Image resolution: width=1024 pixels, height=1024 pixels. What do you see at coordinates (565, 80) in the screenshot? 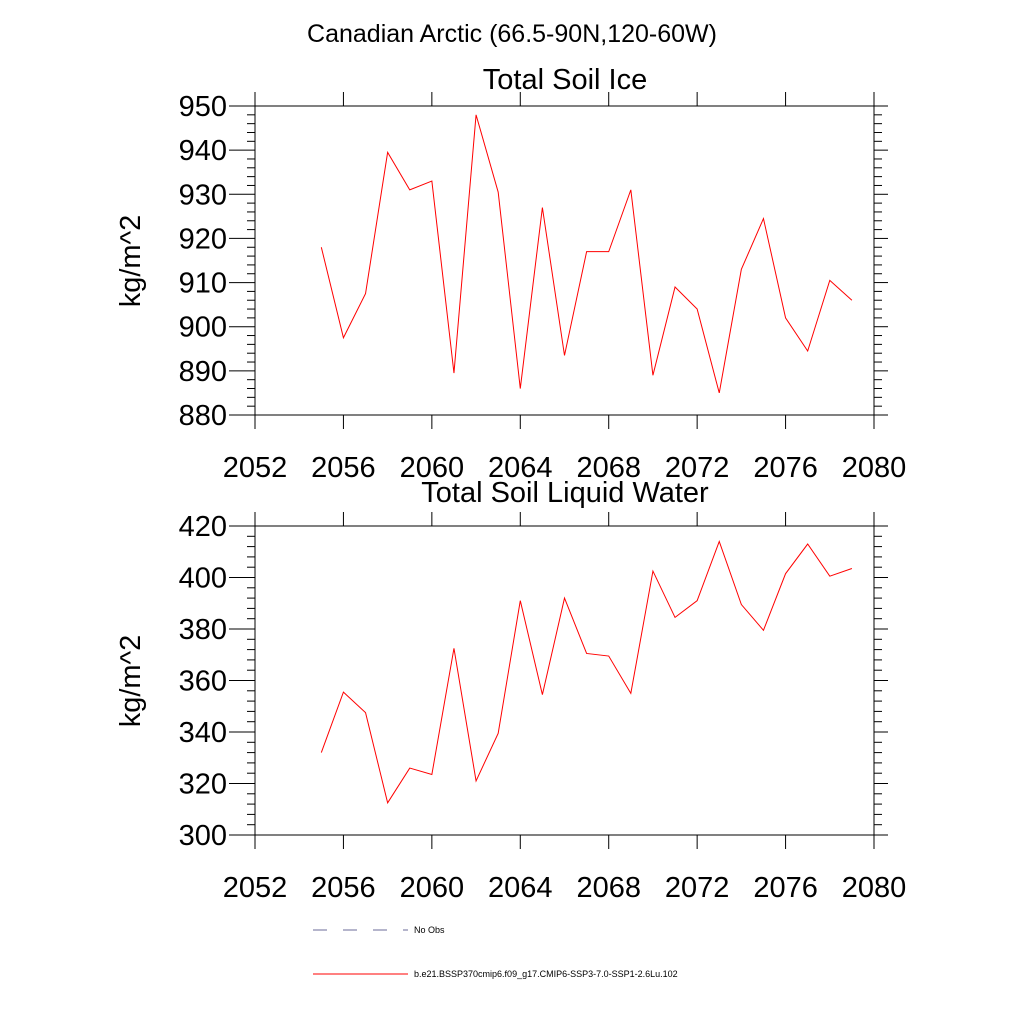
I see `panel-title: Total Soil Ice` at bounding box center [565, 80].